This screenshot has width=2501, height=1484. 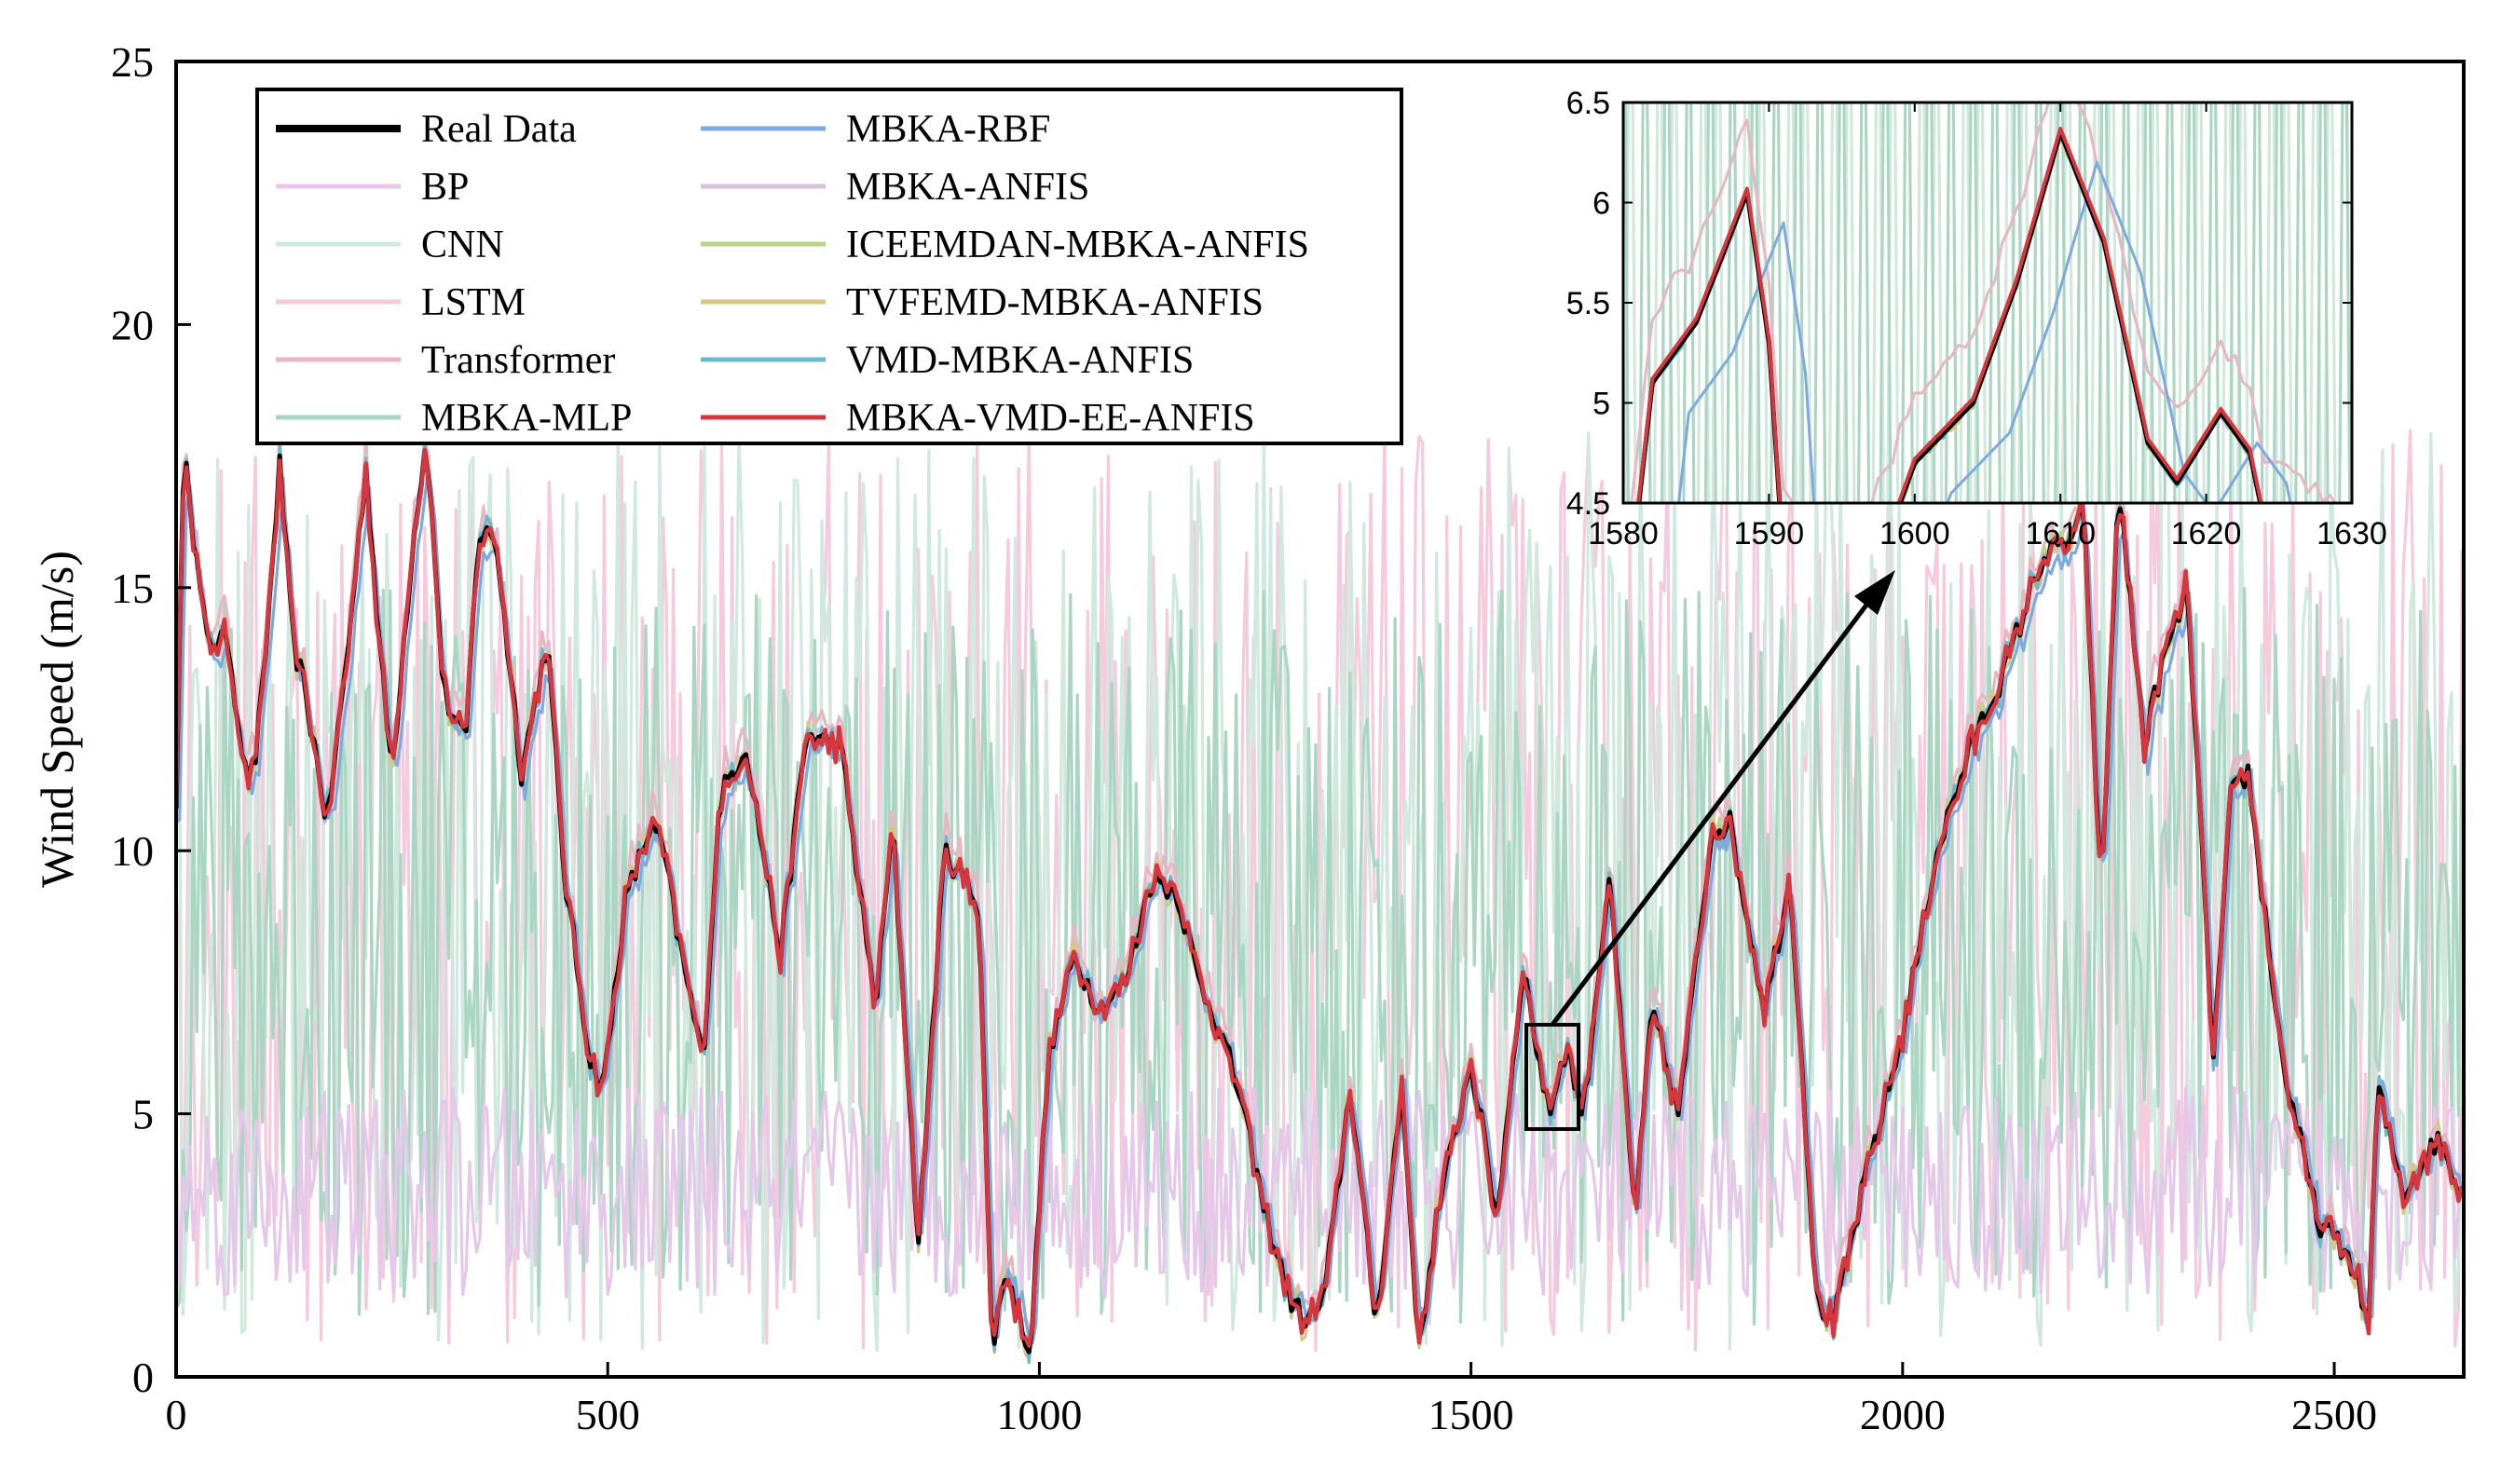 What do you see at coordinates (1601, 404) in the screenshot?
I see `inset-y-tick-label: 5` at bounding box center [1601, 404].